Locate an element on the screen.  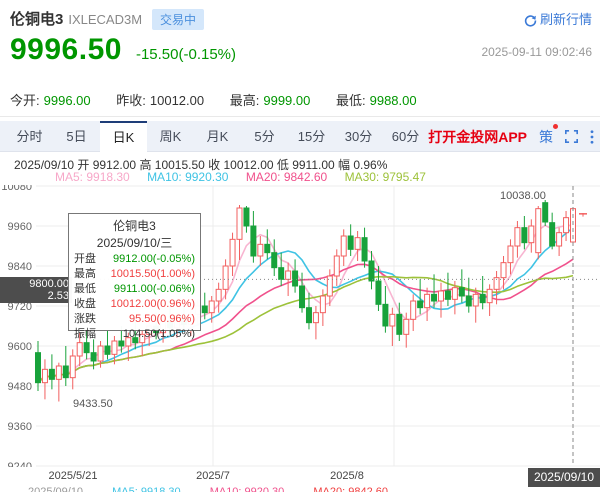
tooltip-amplitude-row: 振幅 104.50(1.05%) is located at coordinates (134, 334).